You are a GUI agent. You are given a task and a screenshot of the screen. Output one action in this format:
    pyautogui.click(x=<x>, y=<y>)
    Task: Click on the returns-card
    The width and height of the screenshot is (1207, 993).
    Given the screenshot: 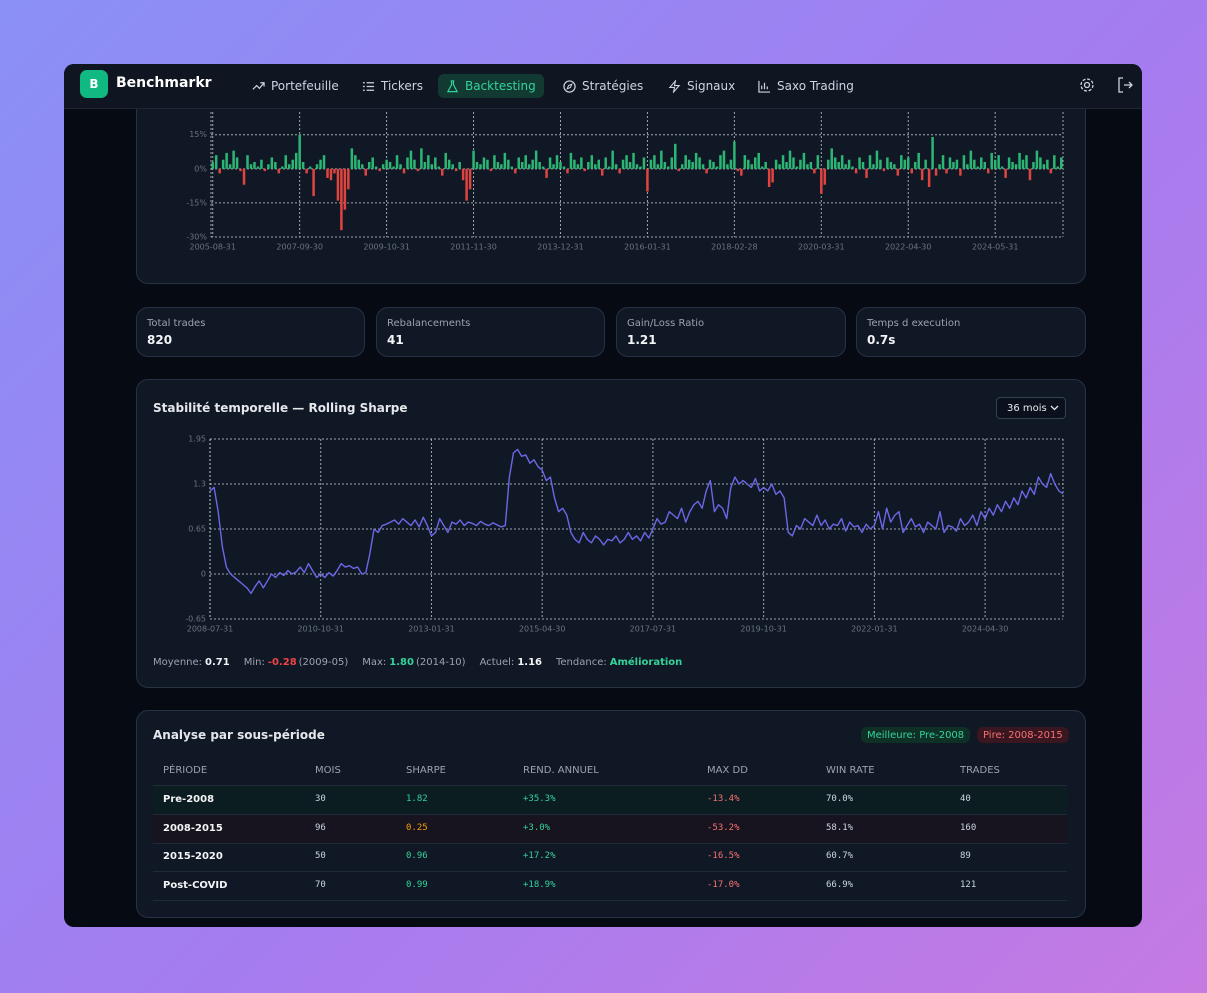 What is the action you would take?
    pyautogui.click(x=611, y=196)
    